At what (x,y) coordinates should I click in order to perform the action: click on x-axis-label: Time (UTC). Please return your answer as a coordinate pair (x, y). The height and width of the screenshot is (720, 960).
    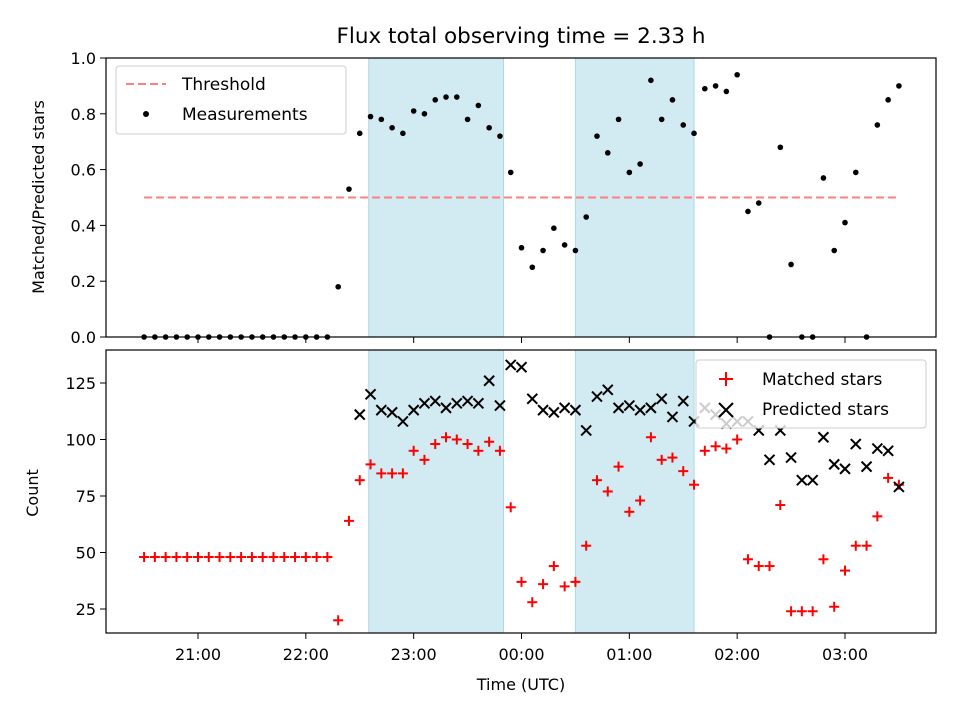
    Looking at the image, I should click on (520, 684).